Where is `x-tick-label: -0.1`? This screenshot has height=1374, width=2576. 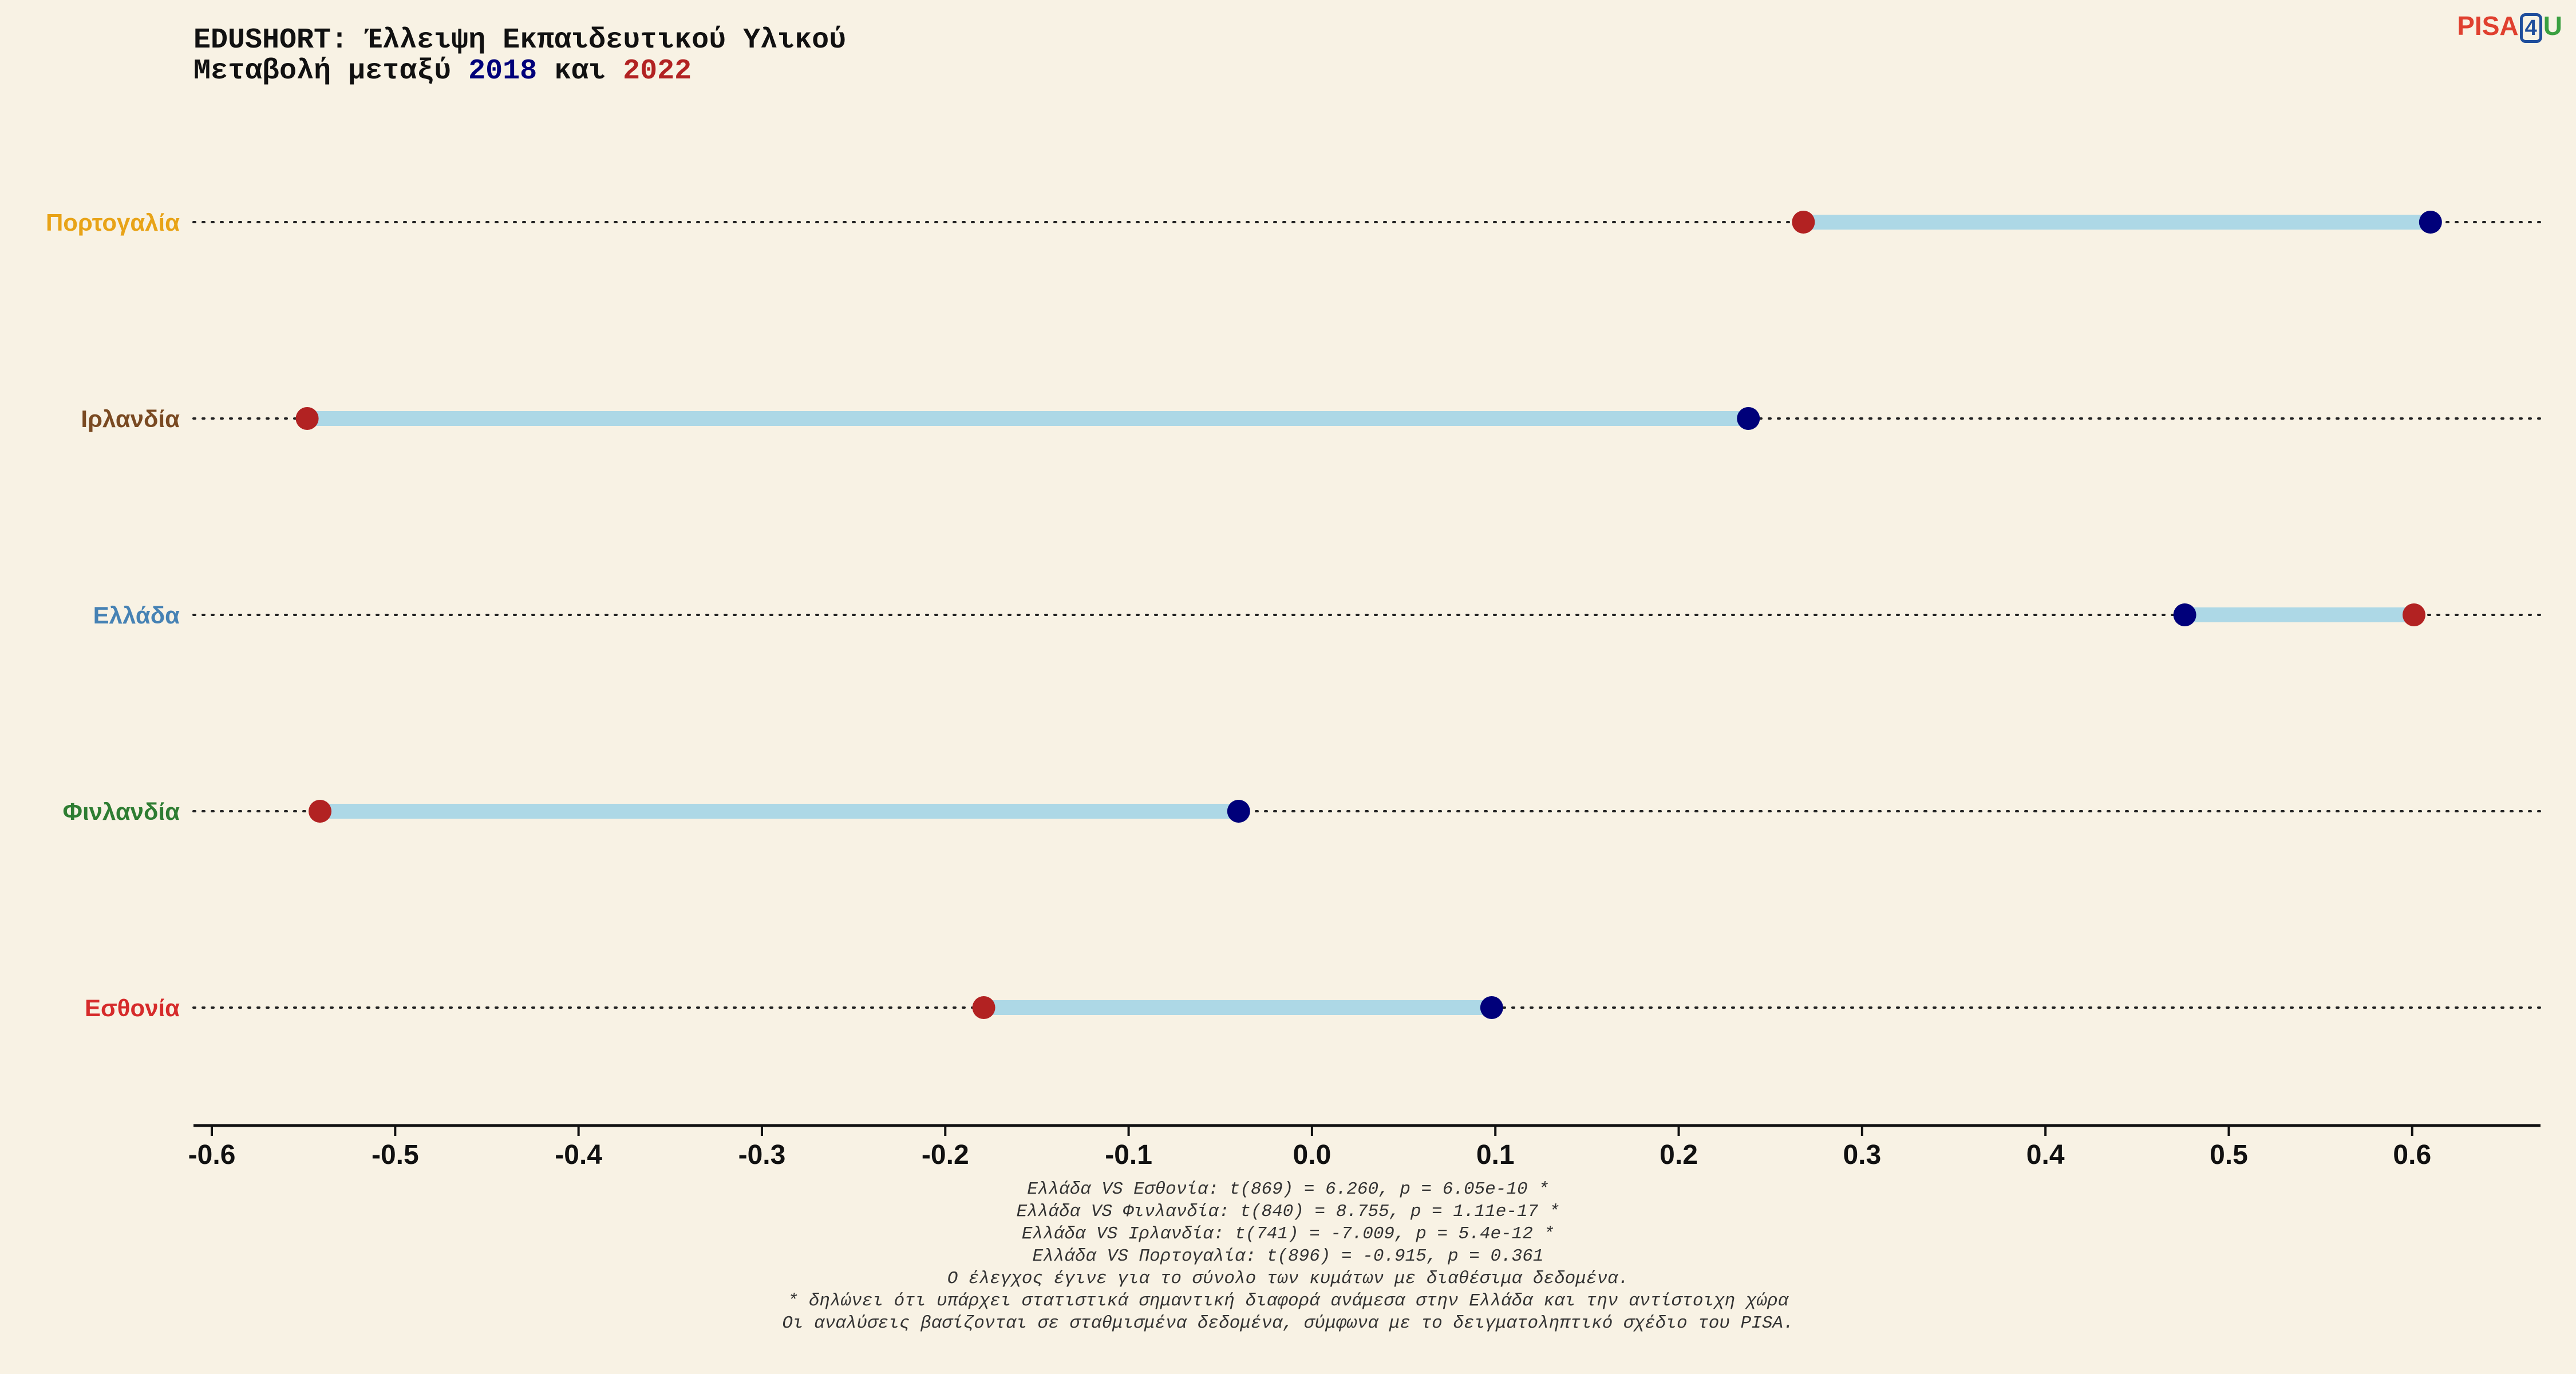 x-tick-label: -0.1 is located at coordinates (1128, 1155).